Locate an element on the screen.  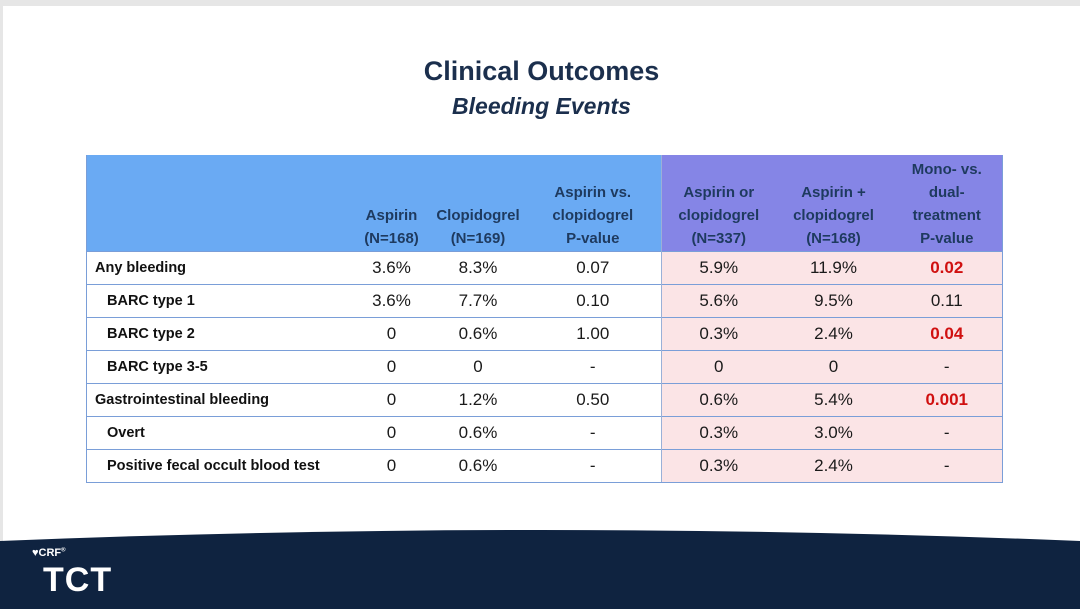
table-cell: 0.04 is located at coordinates (947, 334).